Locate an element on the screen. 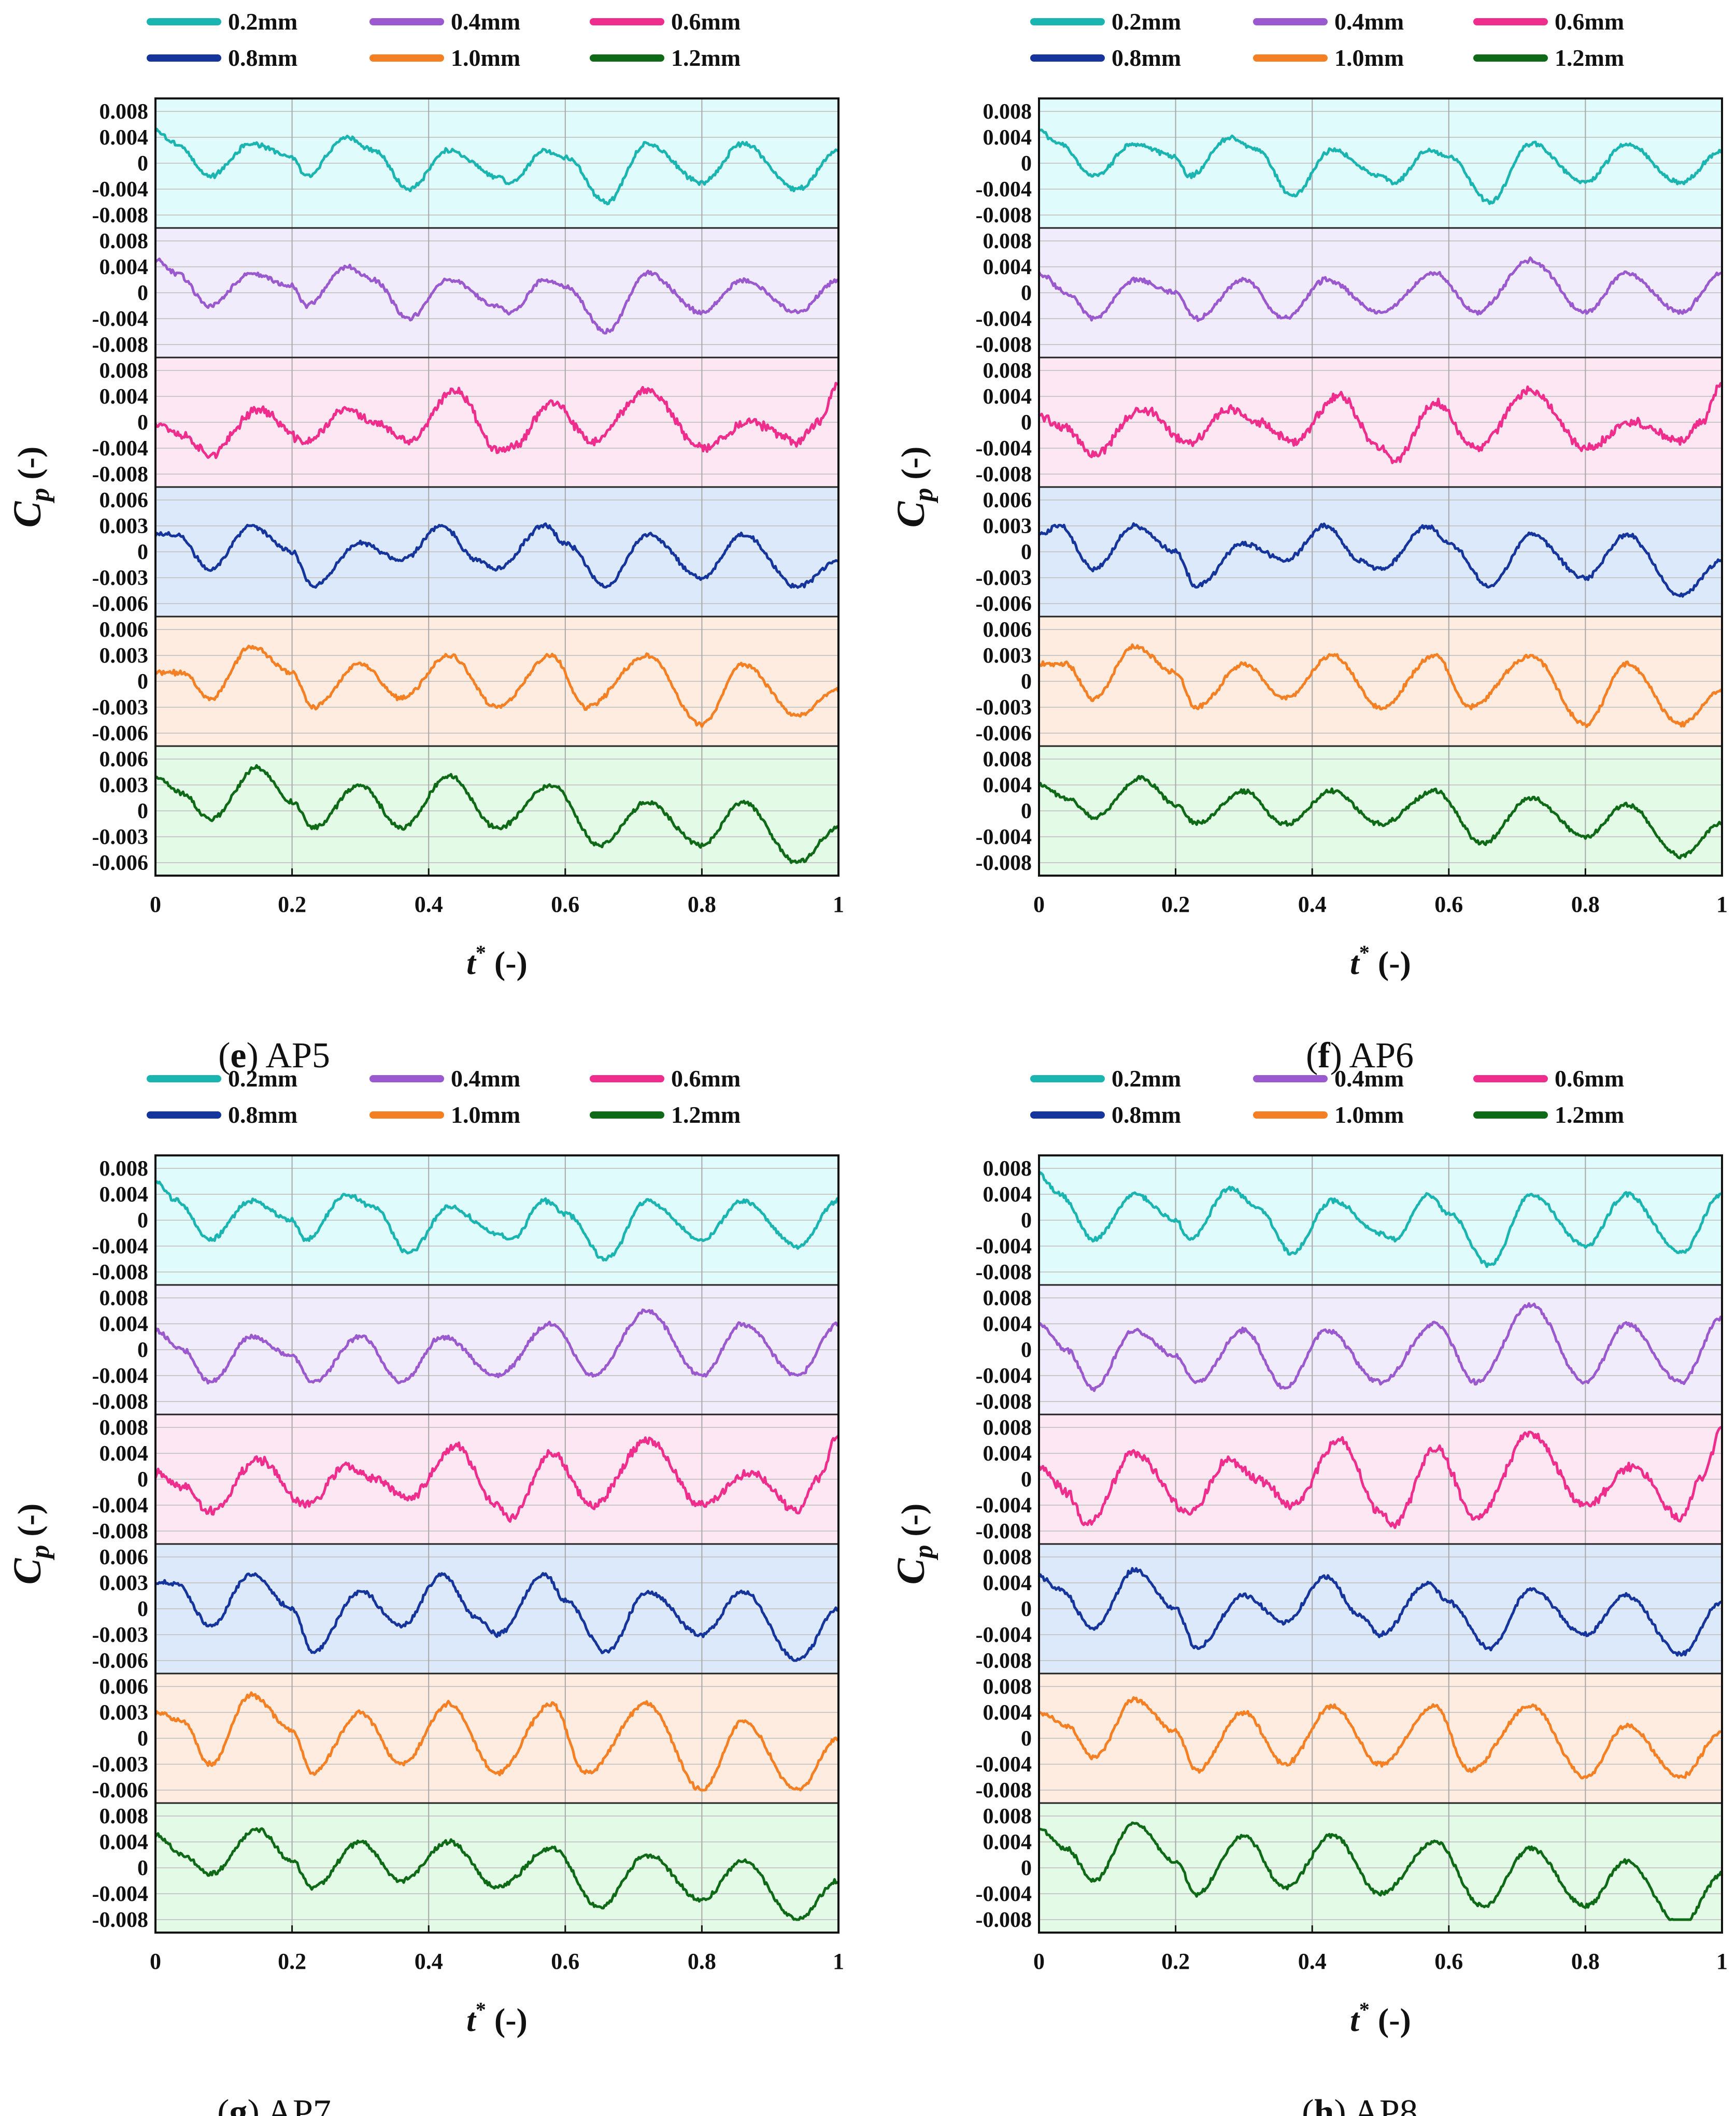  series-line-0-6mm is located at coordinates (496, 1479).